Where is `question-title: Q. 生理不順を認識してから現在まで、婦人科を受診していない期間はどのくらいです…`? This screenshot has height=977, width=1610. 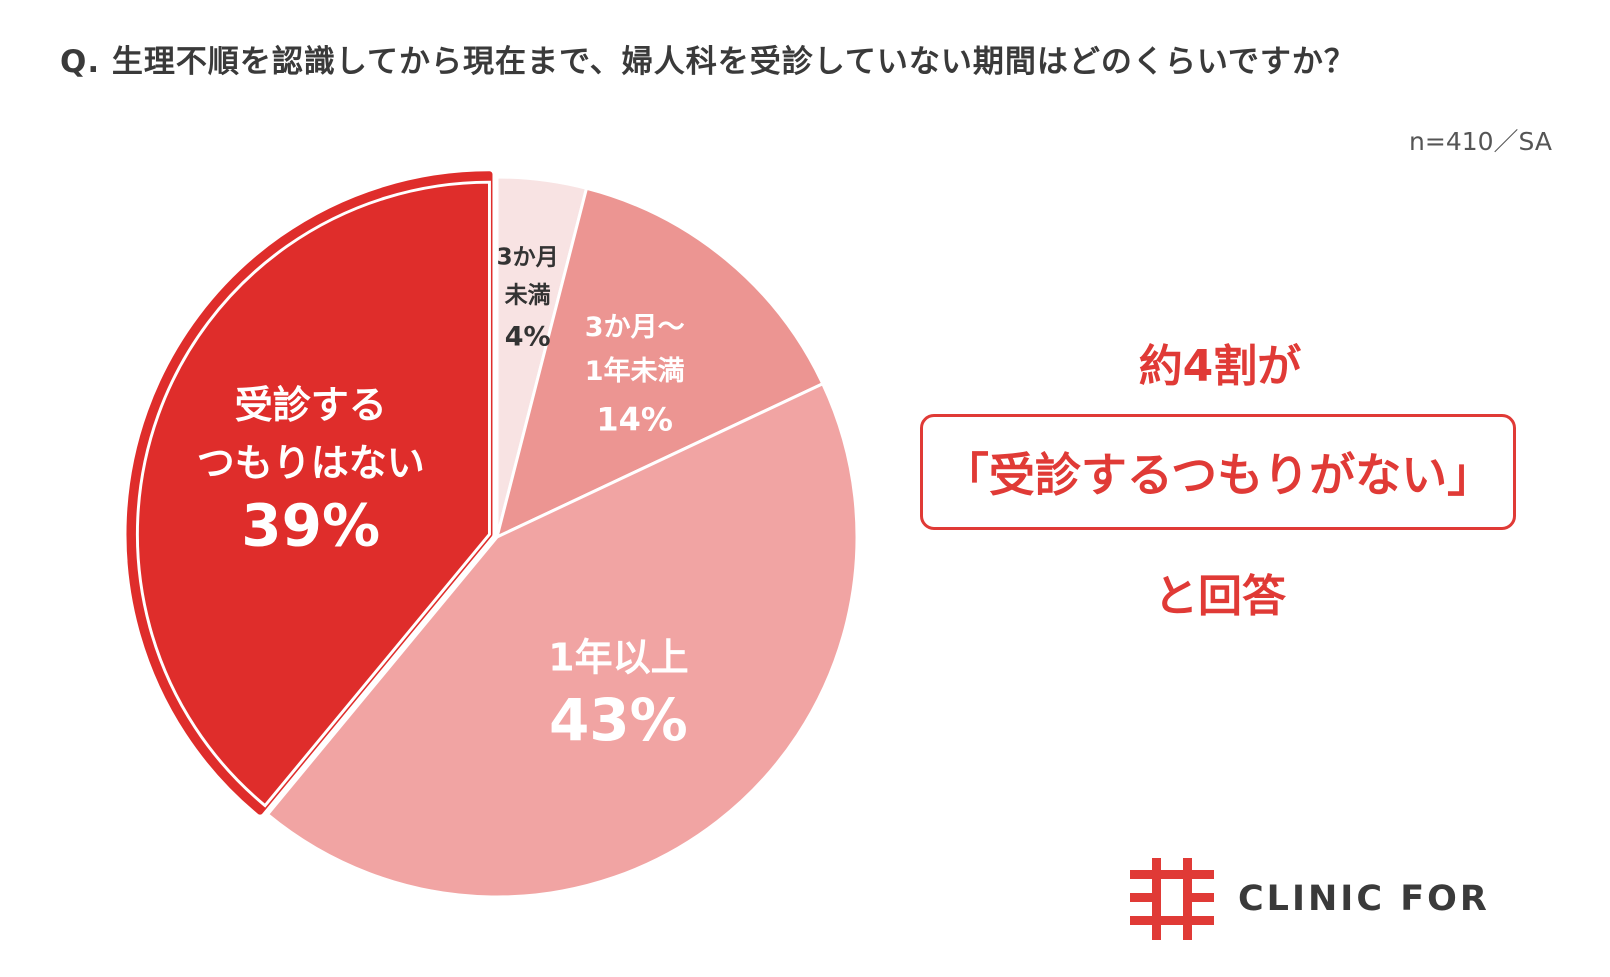
question-title: Q. 生理不順を認識してから現在まで、婦人科を受診していない期間はどのくらいです… is located at coordinates (708, 62).